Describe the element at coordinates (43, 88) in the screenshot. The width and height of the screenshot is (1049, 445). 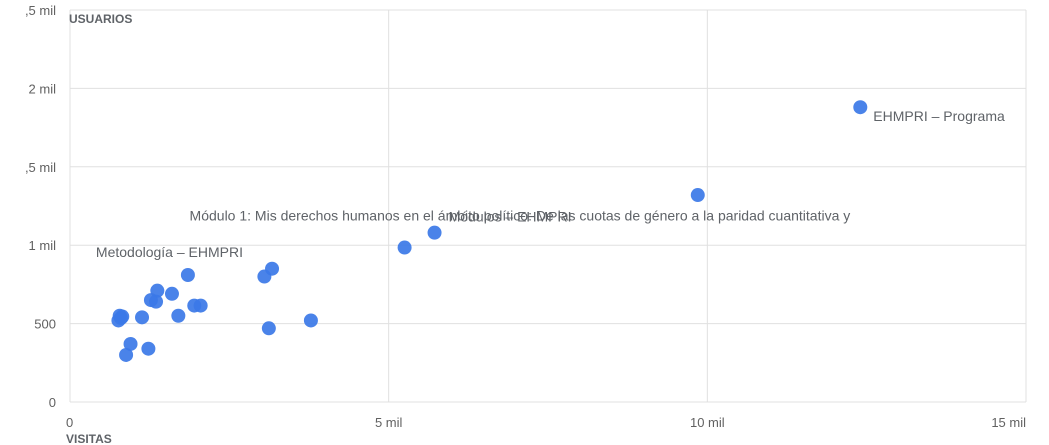
I see `y-tick-label: 2 mil` at that location.